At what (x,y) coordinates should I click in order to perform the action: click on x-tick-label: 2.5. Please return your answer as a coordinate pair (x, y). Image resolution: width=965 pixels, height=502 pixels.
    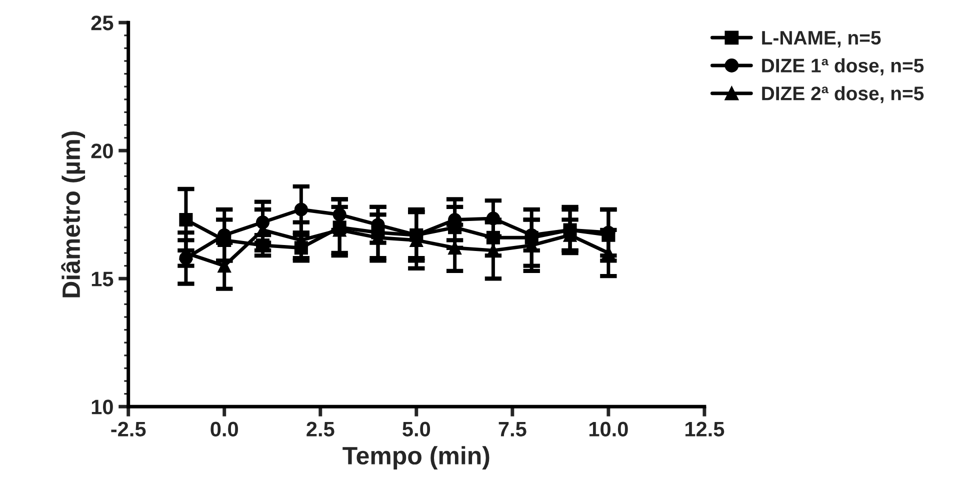
    Looking at the image, I should click on (320, 429).